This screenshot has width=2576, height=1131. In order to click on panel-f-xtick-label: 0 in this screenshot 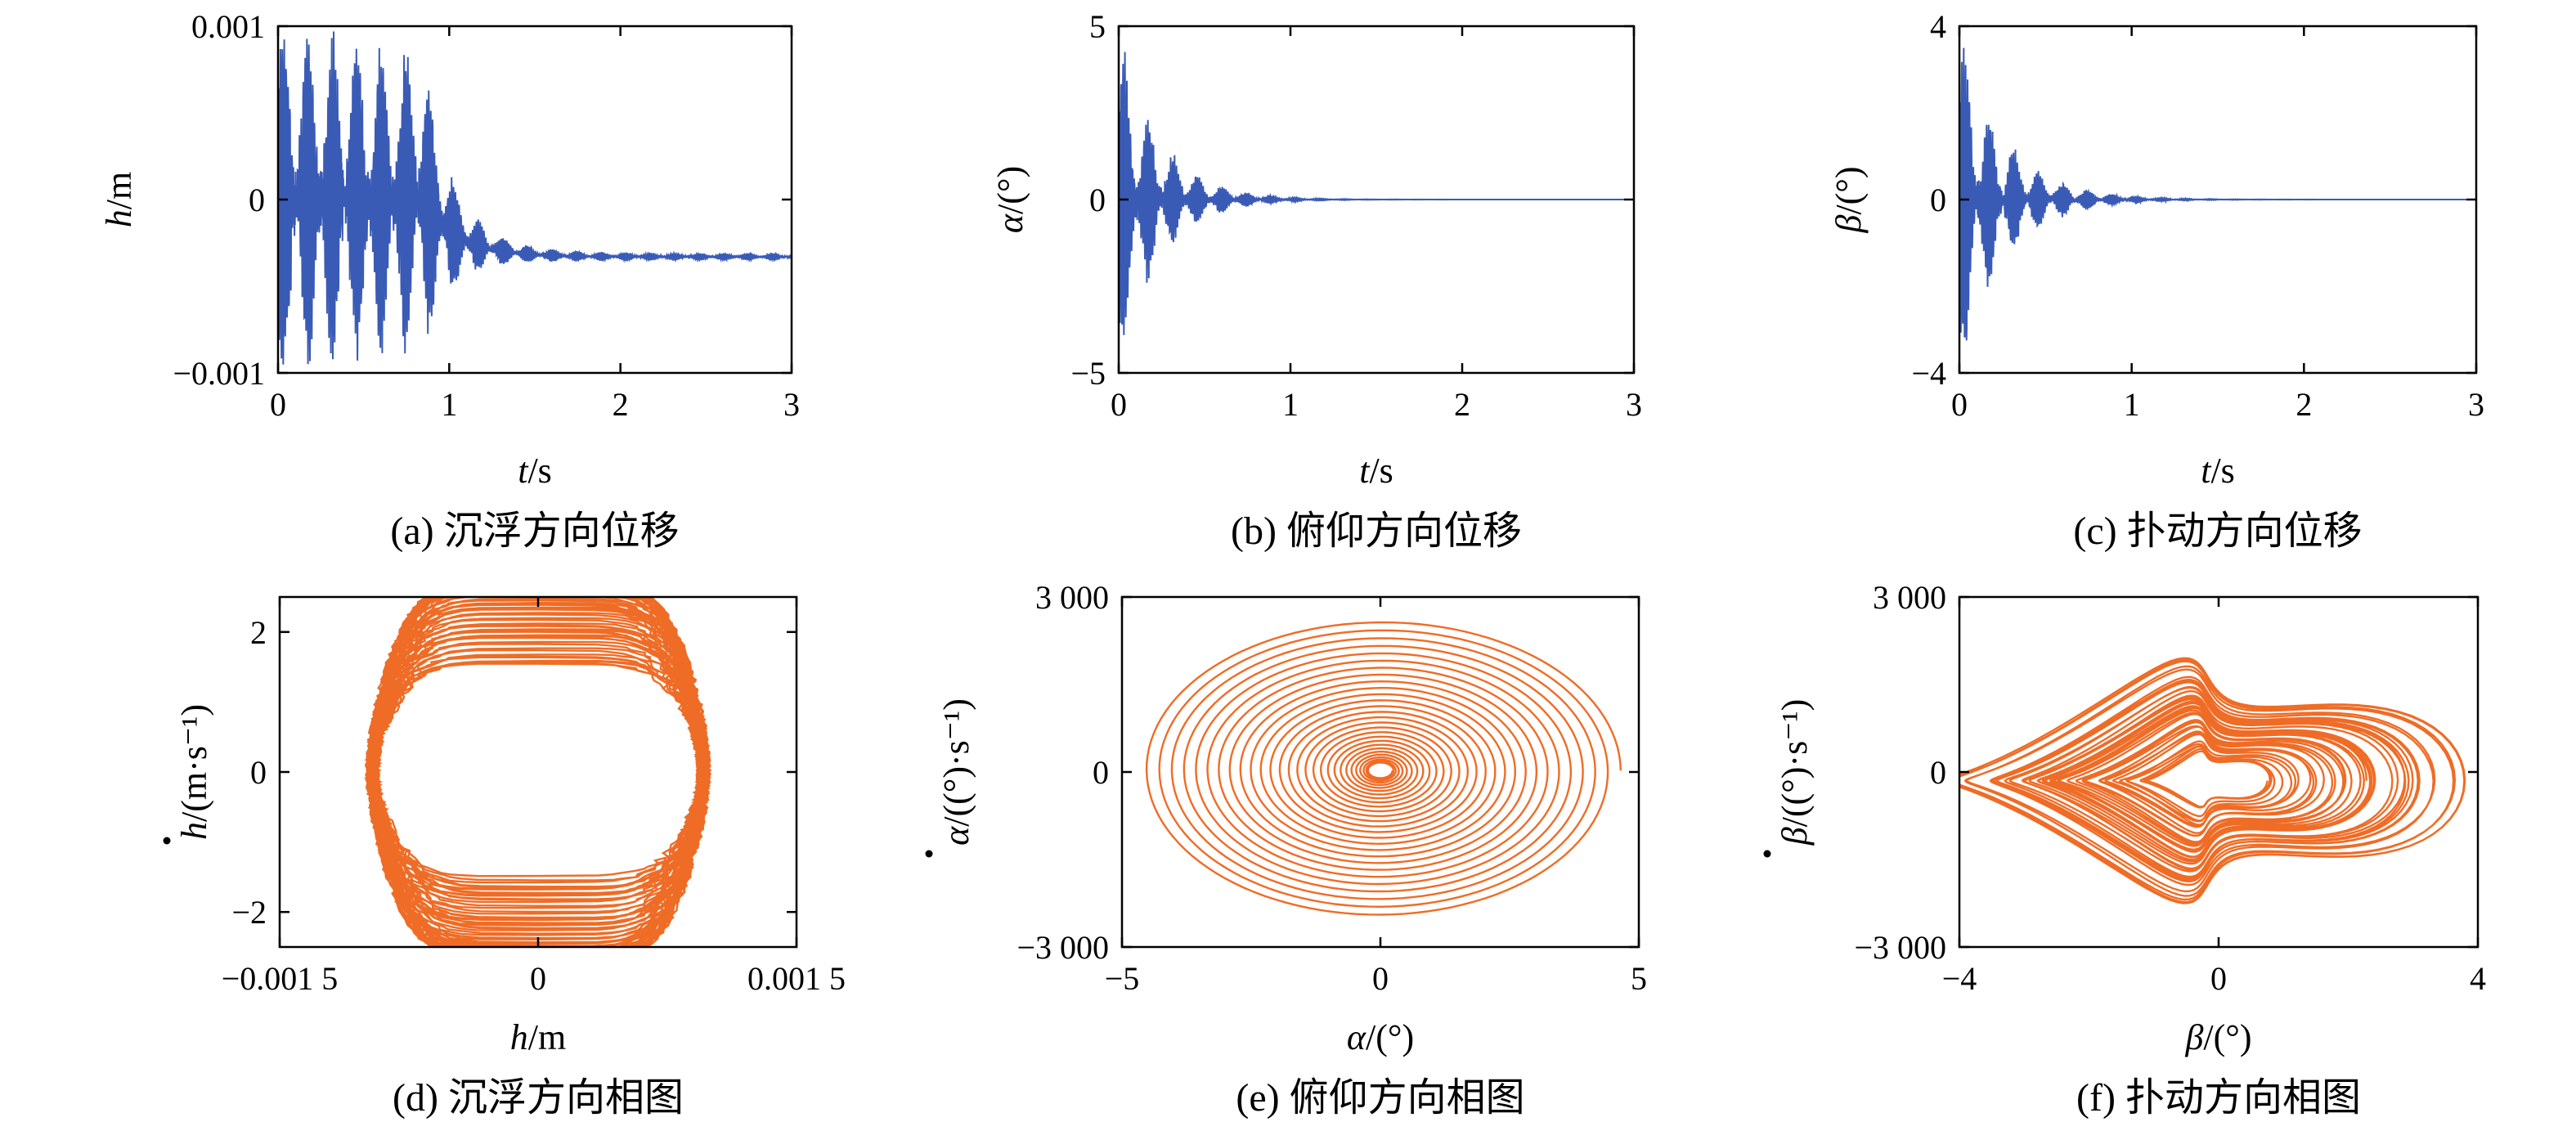, I will do `click(2218, 978)`.